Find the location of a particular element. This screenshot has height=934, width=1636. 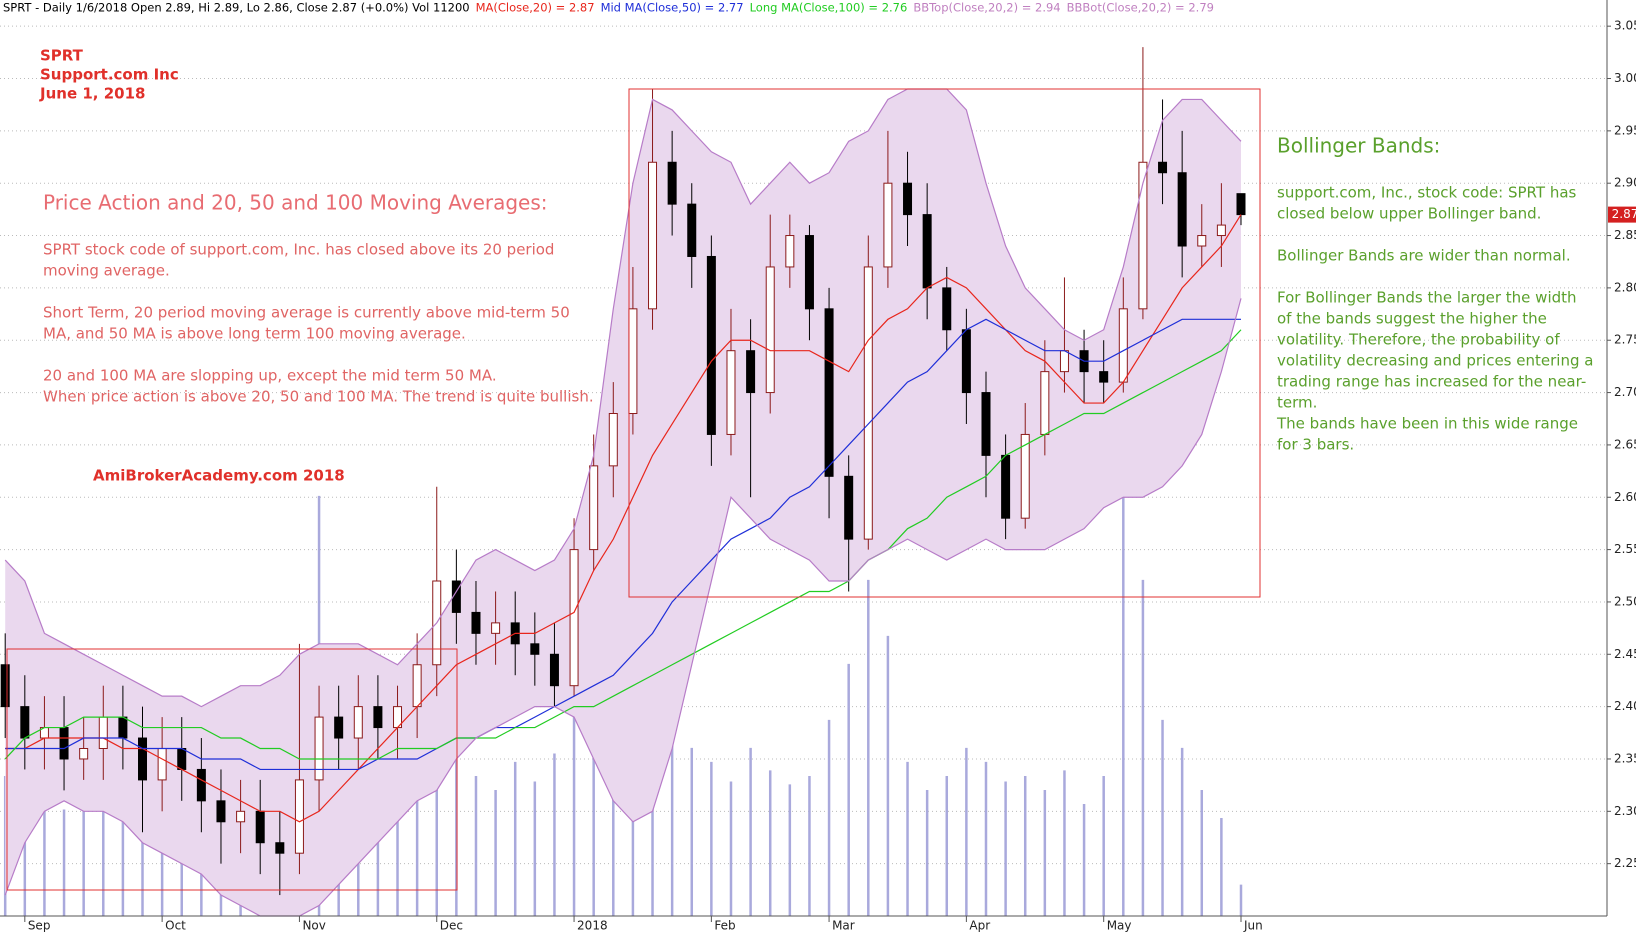

note-line: The bands have been in this wide range is located at coordinates (1427, 424).